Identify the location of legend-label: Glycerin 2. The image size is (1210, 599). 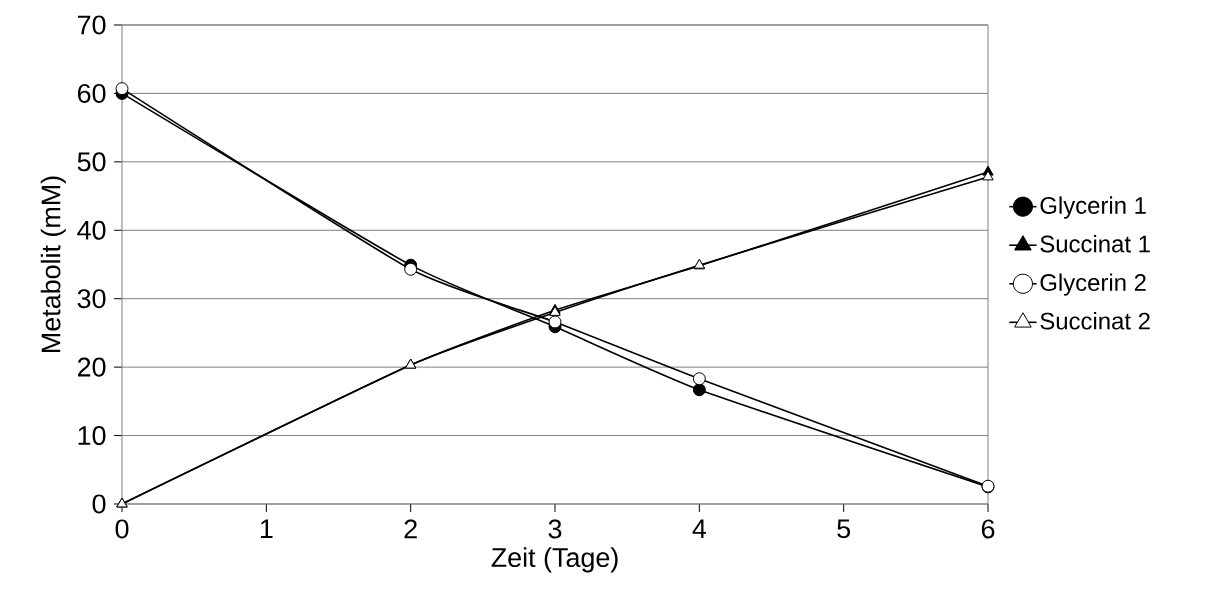
(1093, 284).